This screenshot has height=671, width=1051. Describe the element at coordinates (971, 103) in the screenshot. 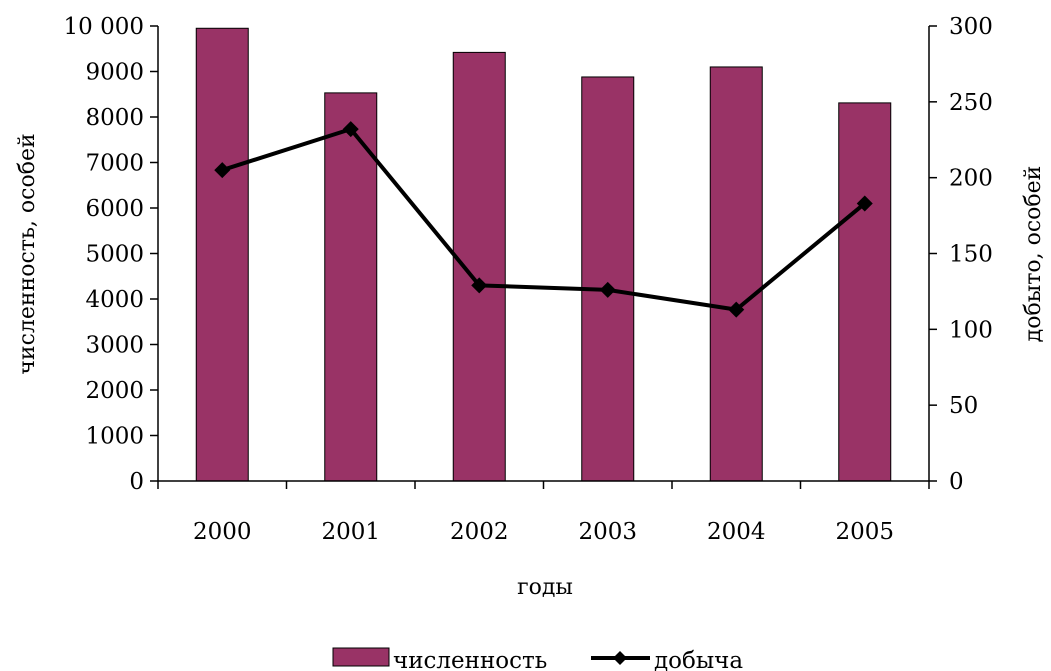

I see `y-right-tick-label: 250` at that location.